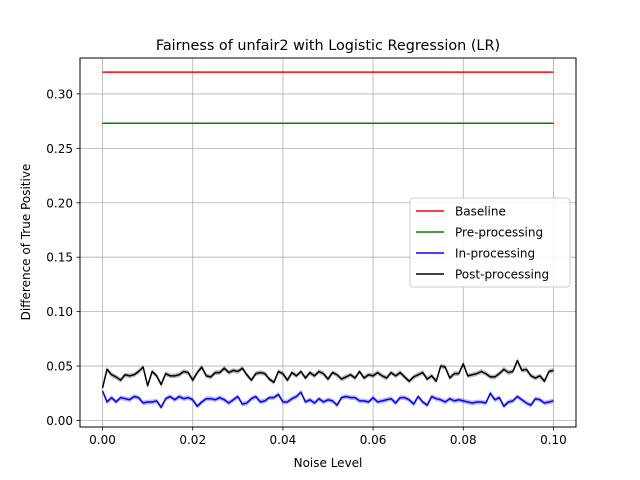  Describe the element at coordinates (553, 440) in the screenshot. I see `x-tick-label: 0.10` at that location.